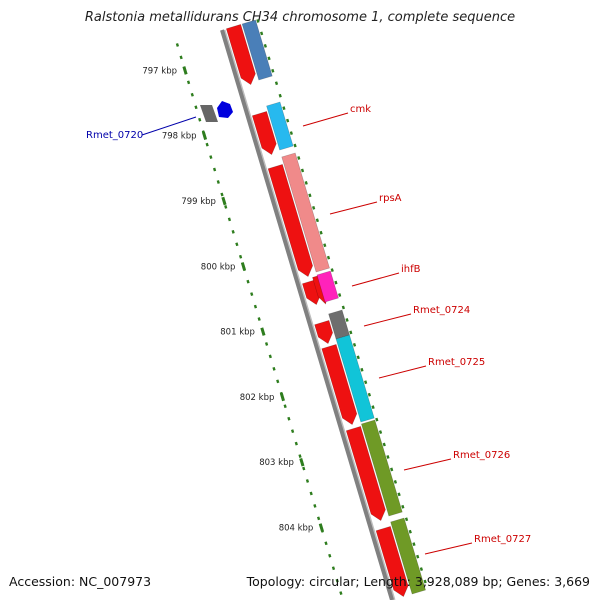 The height and width of the screenshot is (600, 600). I want to click on kbp-tick-label: 799 kbp, so click(198, 202).